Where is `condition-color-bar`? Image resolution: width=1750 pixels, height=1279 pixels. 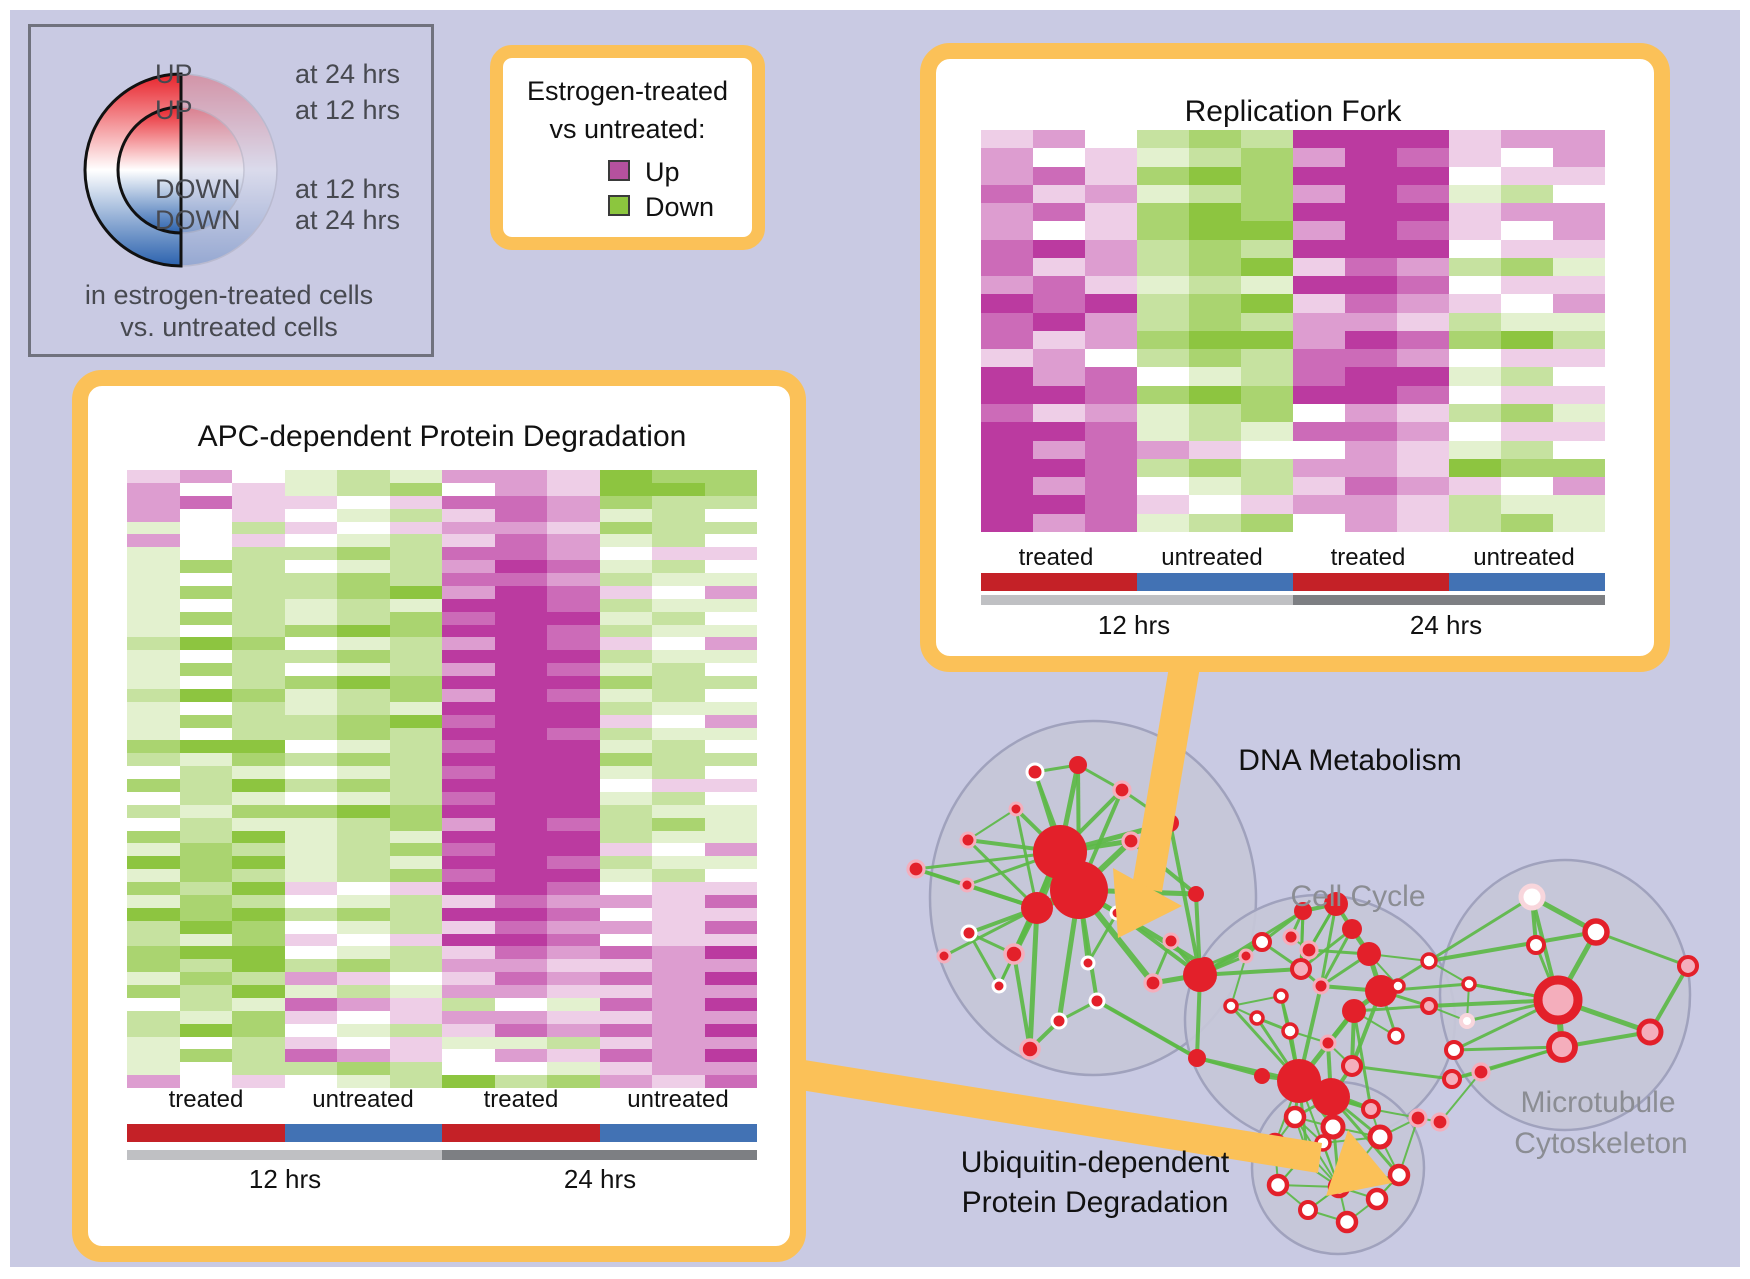
condition-color-bar is located at coordinates (1293, 582).